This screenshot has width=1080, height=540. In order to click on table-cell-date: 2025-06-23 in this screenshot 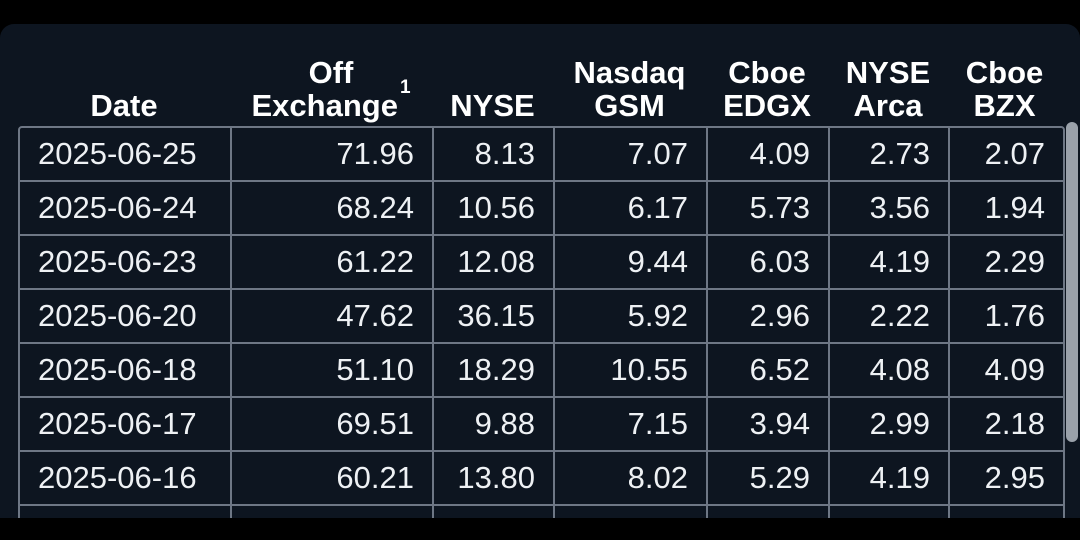, I will do `click(126, 262)`.